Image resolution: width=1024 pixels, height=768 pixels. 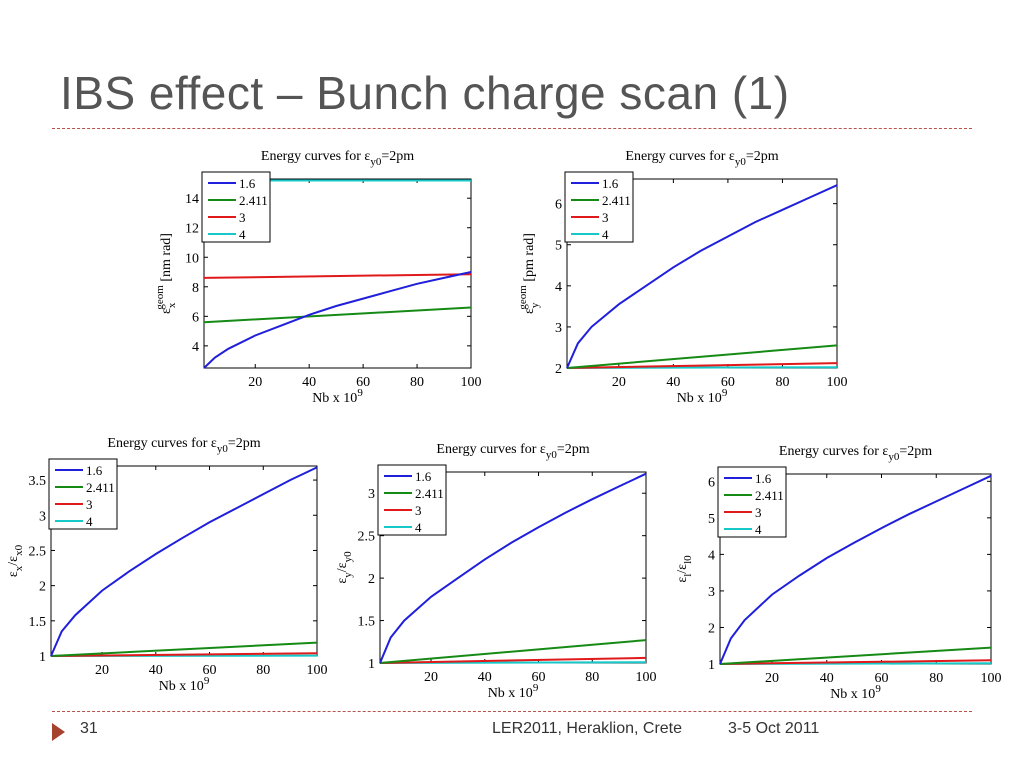 What do you see at coordinates (15, 560) in the screenshot?
I see `y-axis-label: εx/εx0` at bounding box center [15, 560].